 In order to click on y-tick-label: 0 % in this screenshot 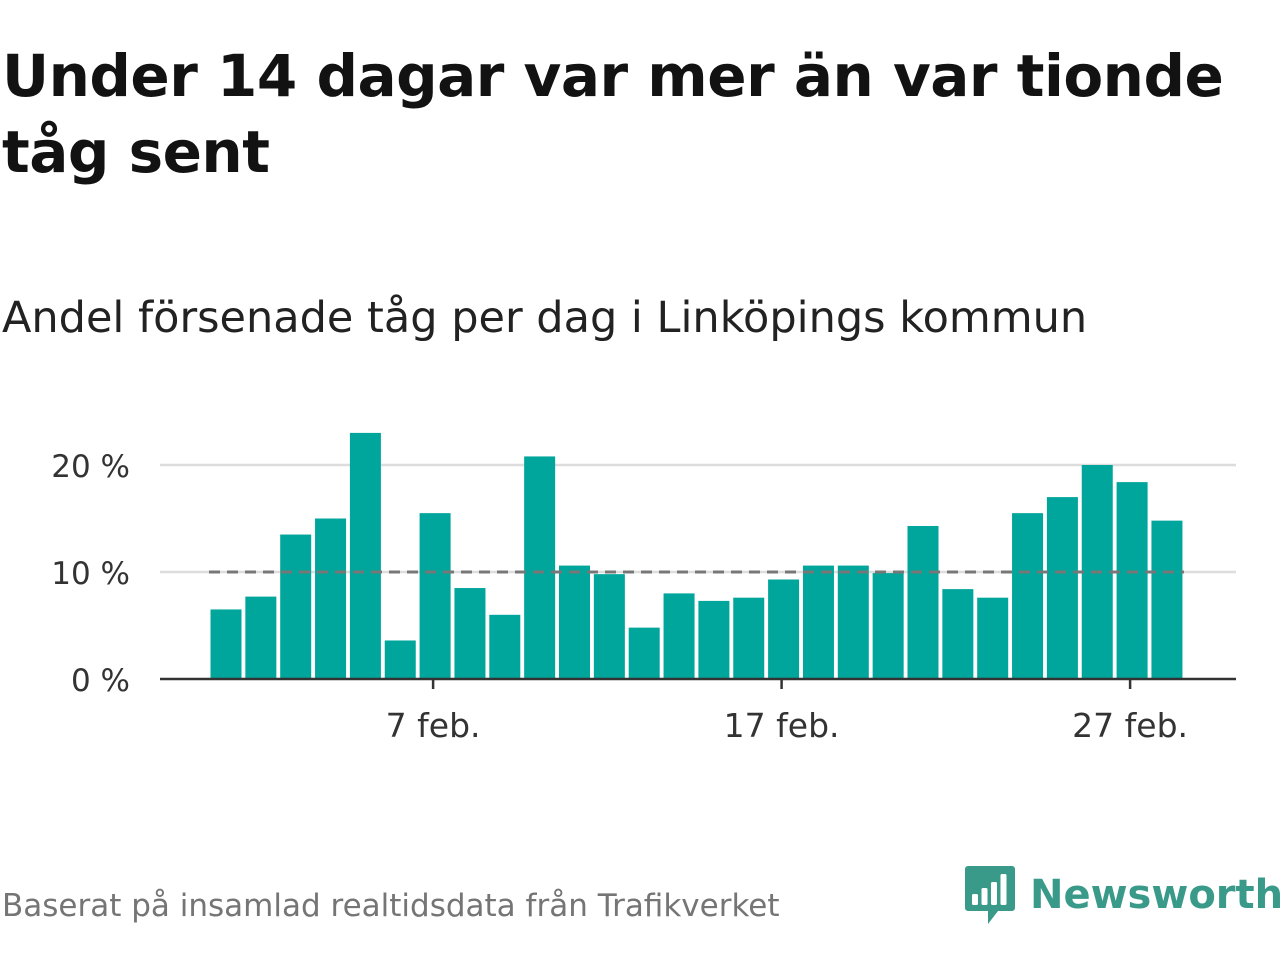, I will do `click(100, 681)`.